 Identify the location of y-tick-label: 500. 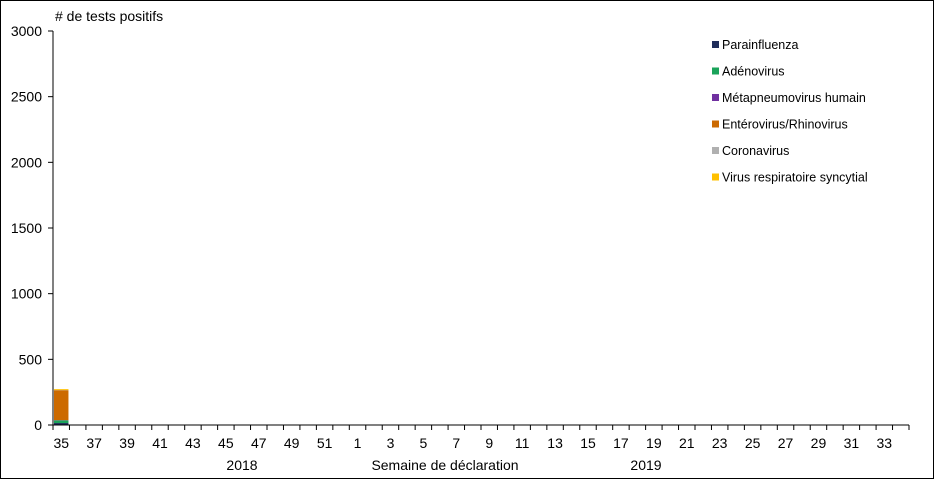
(31, 359).